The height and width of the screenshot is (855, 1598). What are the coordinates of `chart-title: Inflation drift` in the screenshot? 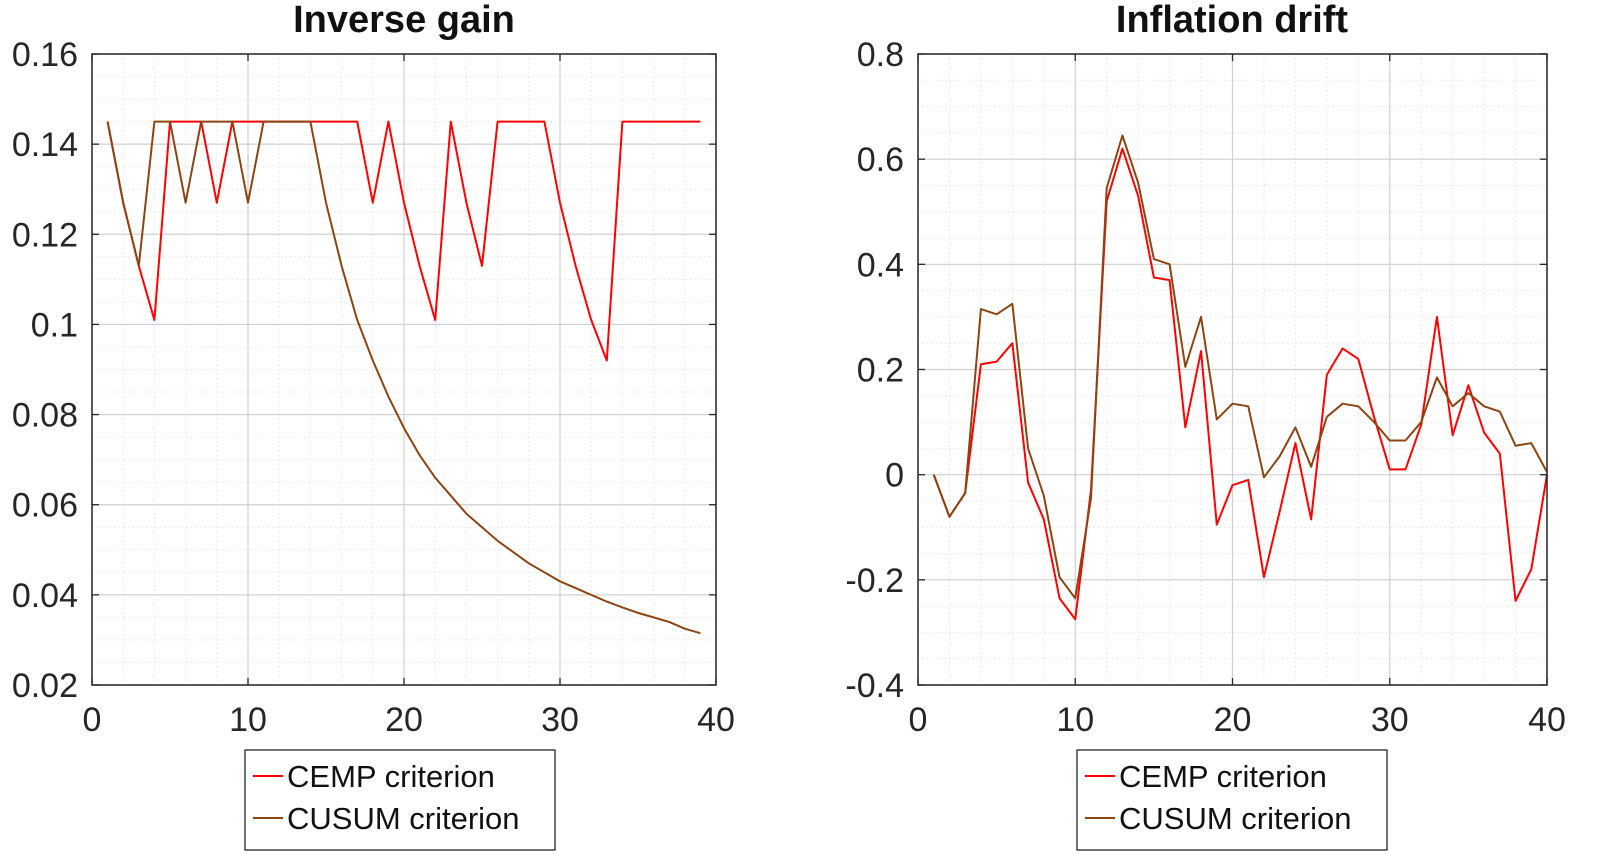 It's located at (1232, 20).